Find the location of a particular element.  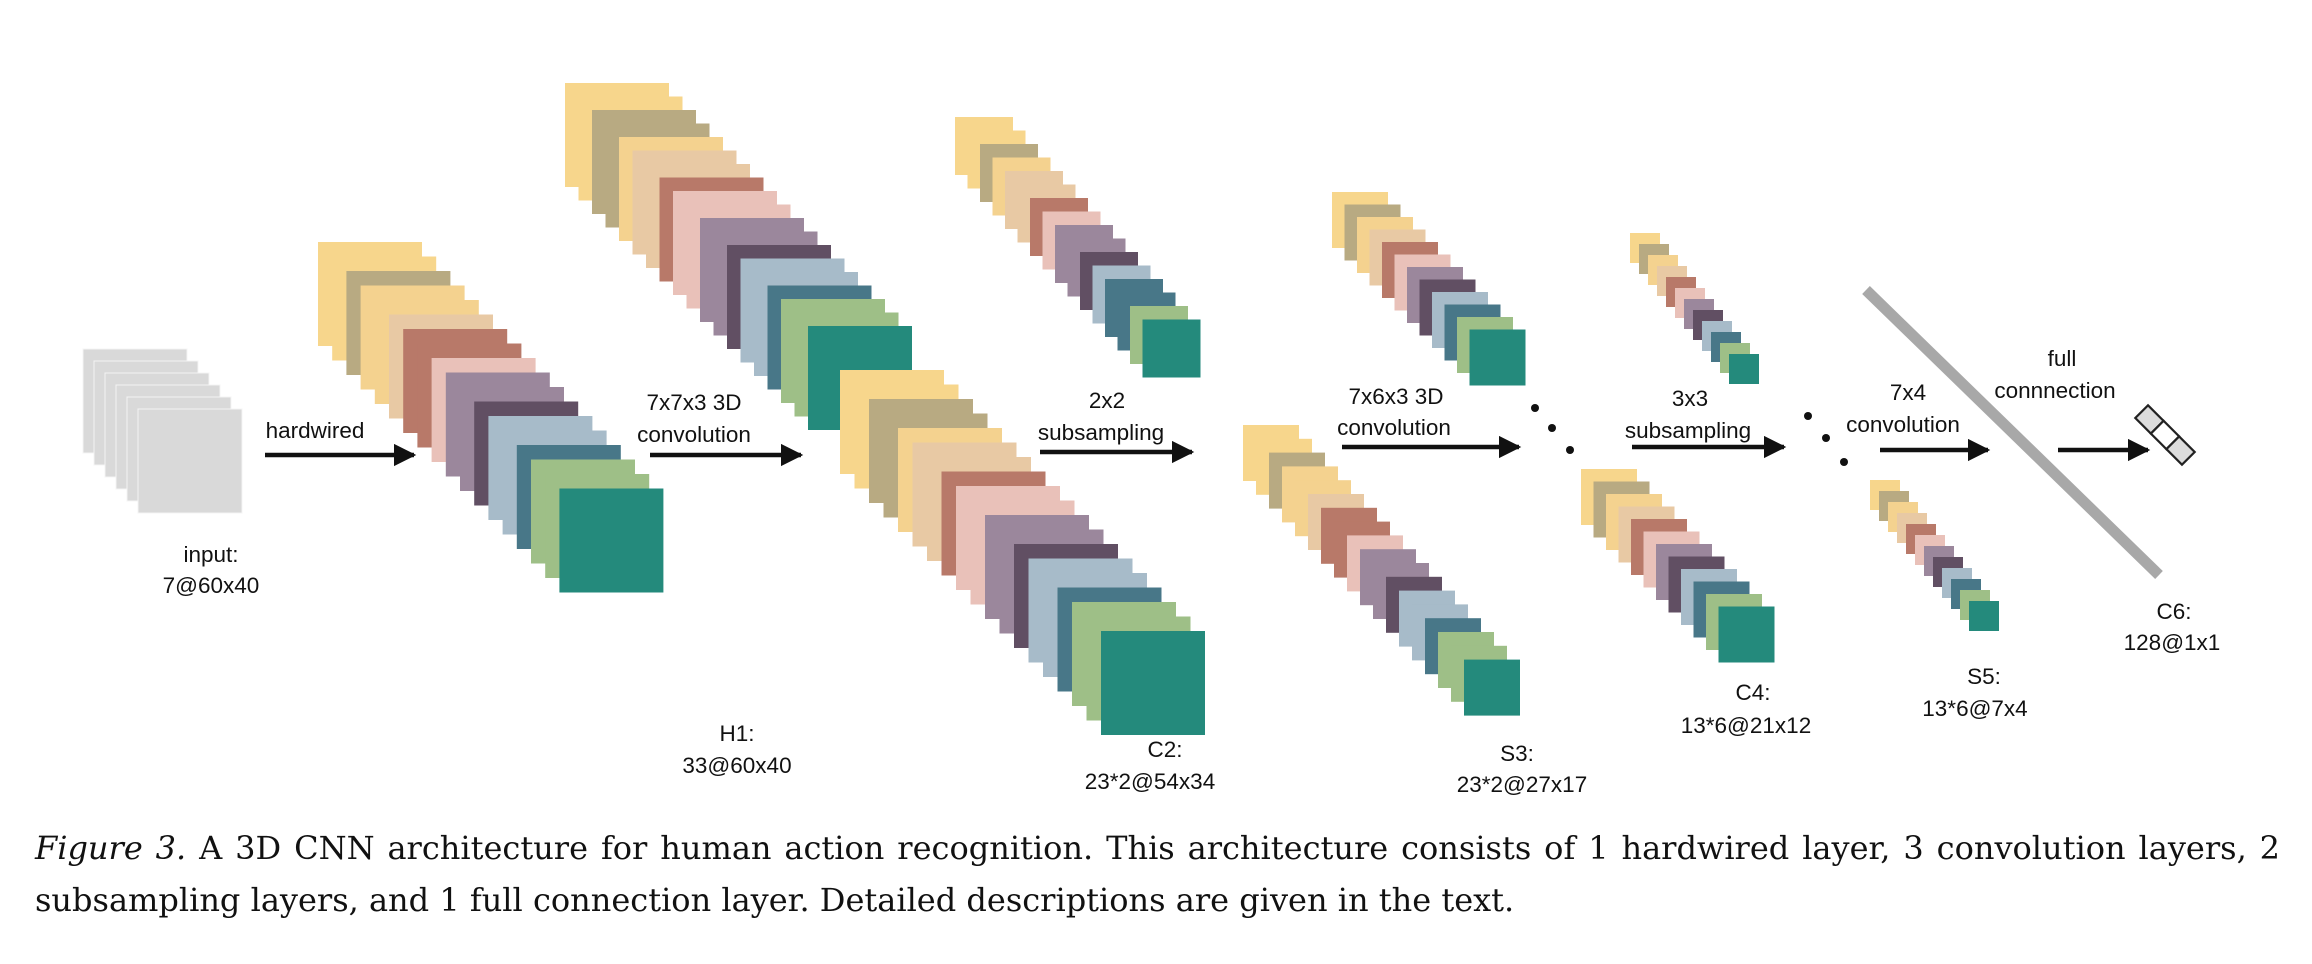

ellipsis-dots-right is located at coordinates (1826, 439).